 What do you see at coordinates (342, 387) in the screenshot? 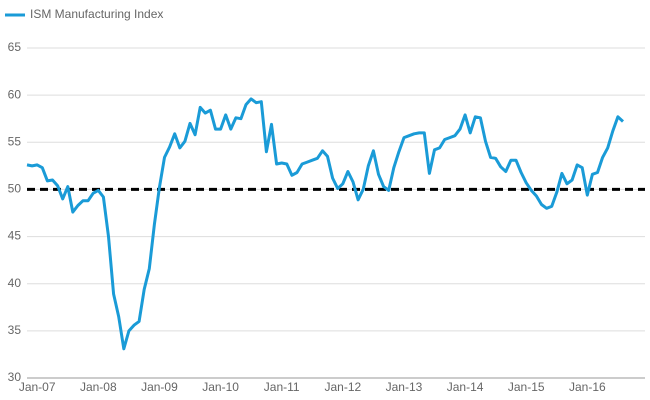
I see `x-tick-label: Jan-12` at bounding box center [342, 387].